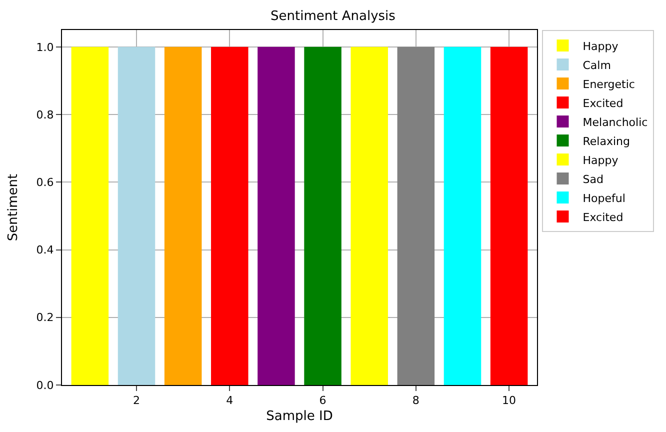  Describe the element at coordinates (230, 401) in the screenshot. I see `x-tick-label: 4` at that location.